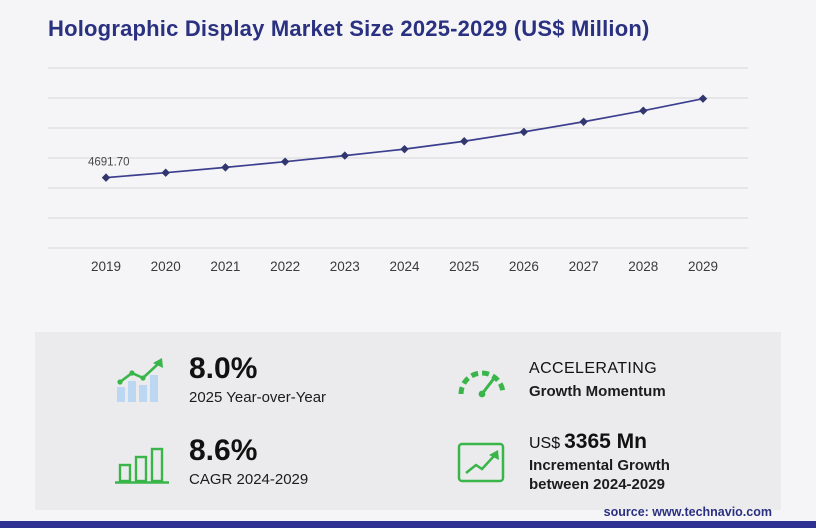 Image resolution: width=816 pixels, height=528 pixels. Describe the element at coordinates (270, 380) in the screenshot. I see `stat-yoy: 8.0% 2025 Year-over-Year` at that location.